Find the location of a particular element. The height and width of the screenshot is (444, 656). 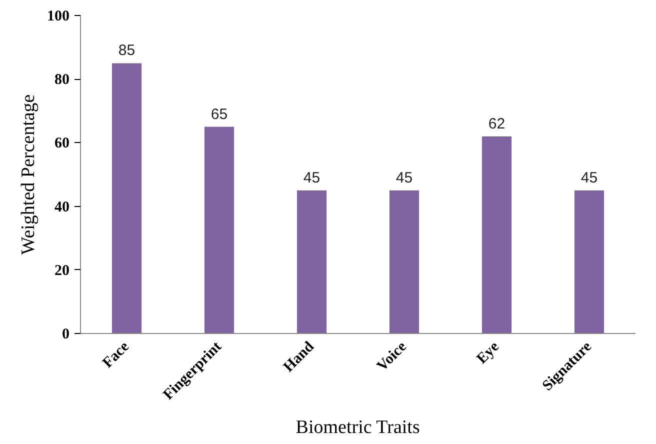

x-tick-label: Face is located at coordinates (116, 355).